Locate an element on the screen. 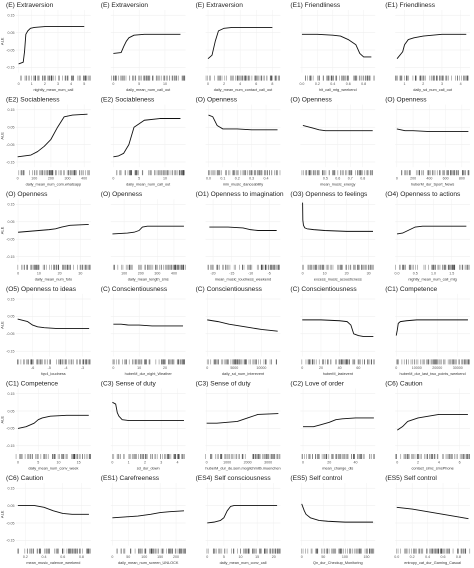 This screenshot has height=568, width=474. panel-title: (O) Openness is located at coordinates (27, 194).